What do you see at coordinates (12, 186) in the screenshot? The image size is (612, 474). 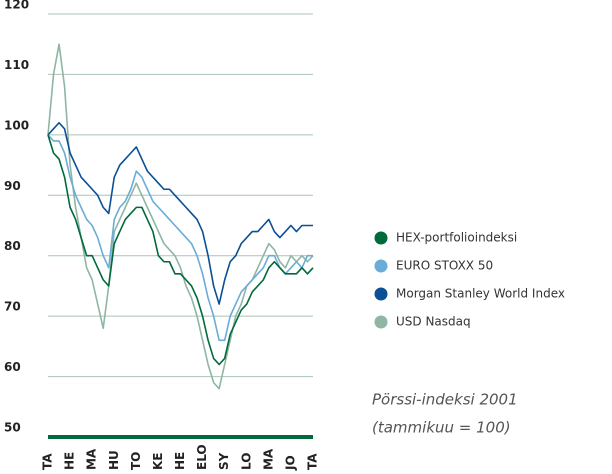 I see `y-tick-label: 90` at bounding box center [12, 186].